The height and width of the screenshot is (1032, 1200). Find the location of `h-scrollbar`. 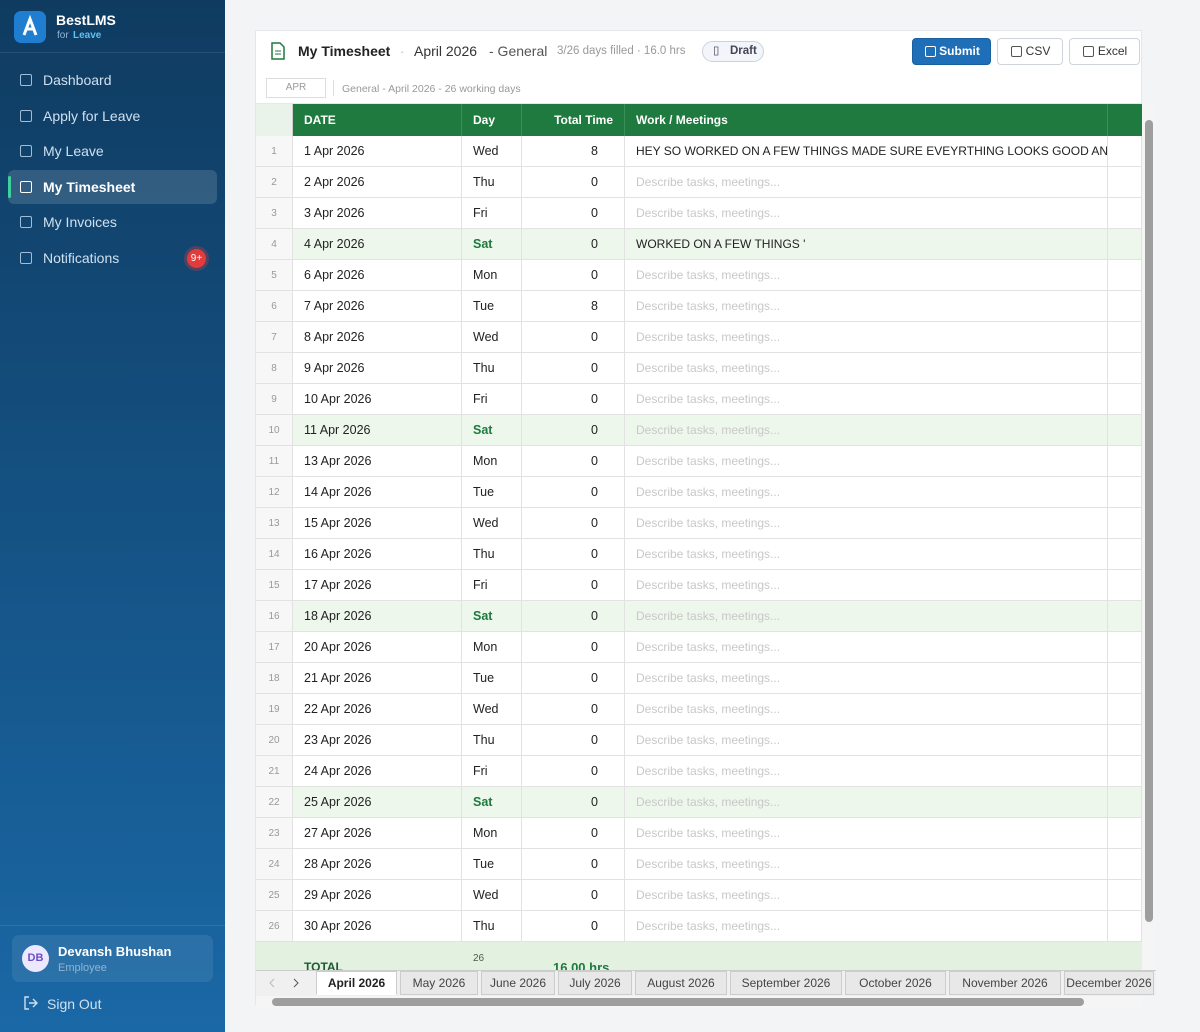

h-scrollbar is located at coordinates (699, 1002).